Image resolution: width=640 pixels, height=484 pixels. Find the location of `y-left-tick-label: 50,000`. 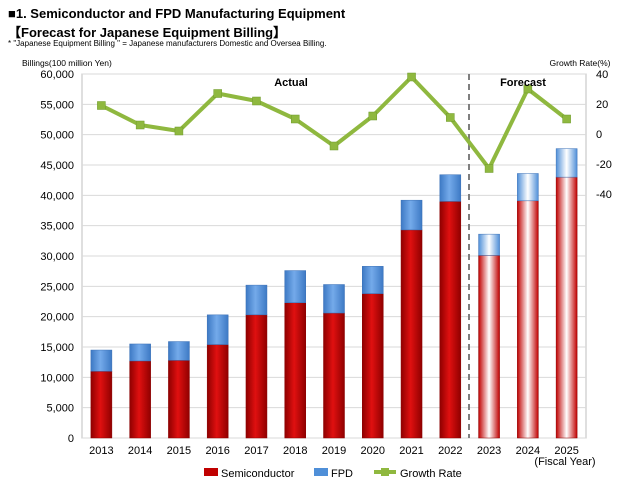

y-left-tick-label: 50,000 is located at coordinates (57, 136).